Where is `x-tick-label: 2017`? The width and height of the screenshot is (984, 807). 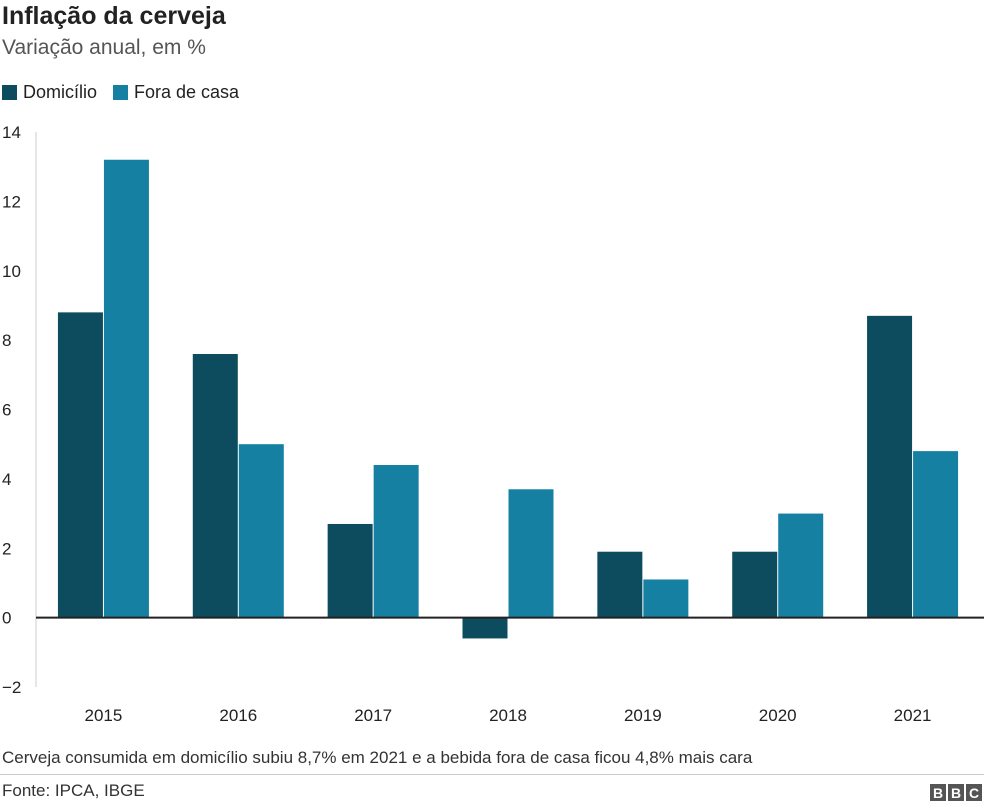 x-tick-label: 2017 is located at coordinates (373, 715).